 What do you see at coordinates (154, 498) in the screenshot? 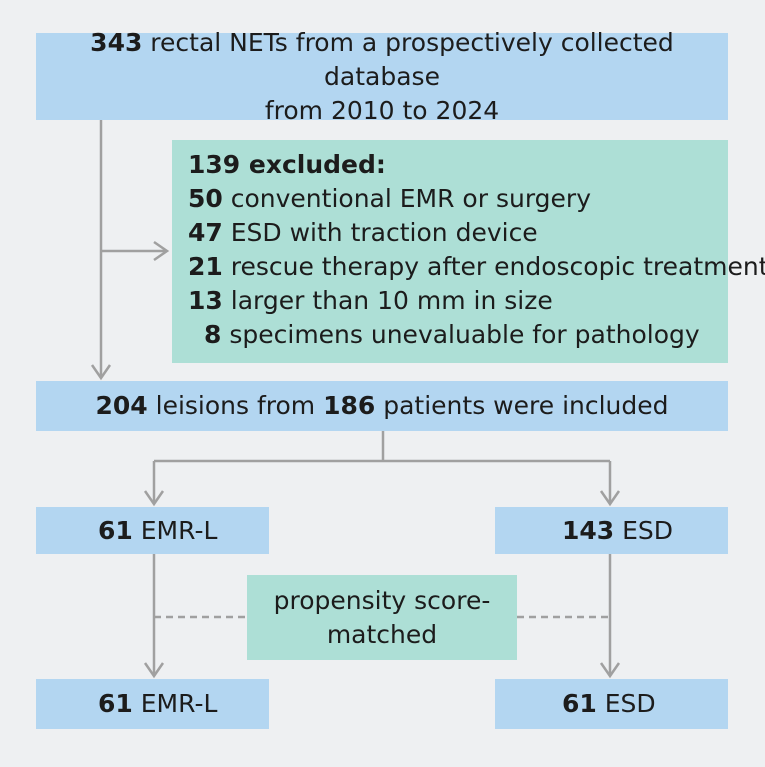
I see `split-left-arrowhead` at bounding box center [154, 498].